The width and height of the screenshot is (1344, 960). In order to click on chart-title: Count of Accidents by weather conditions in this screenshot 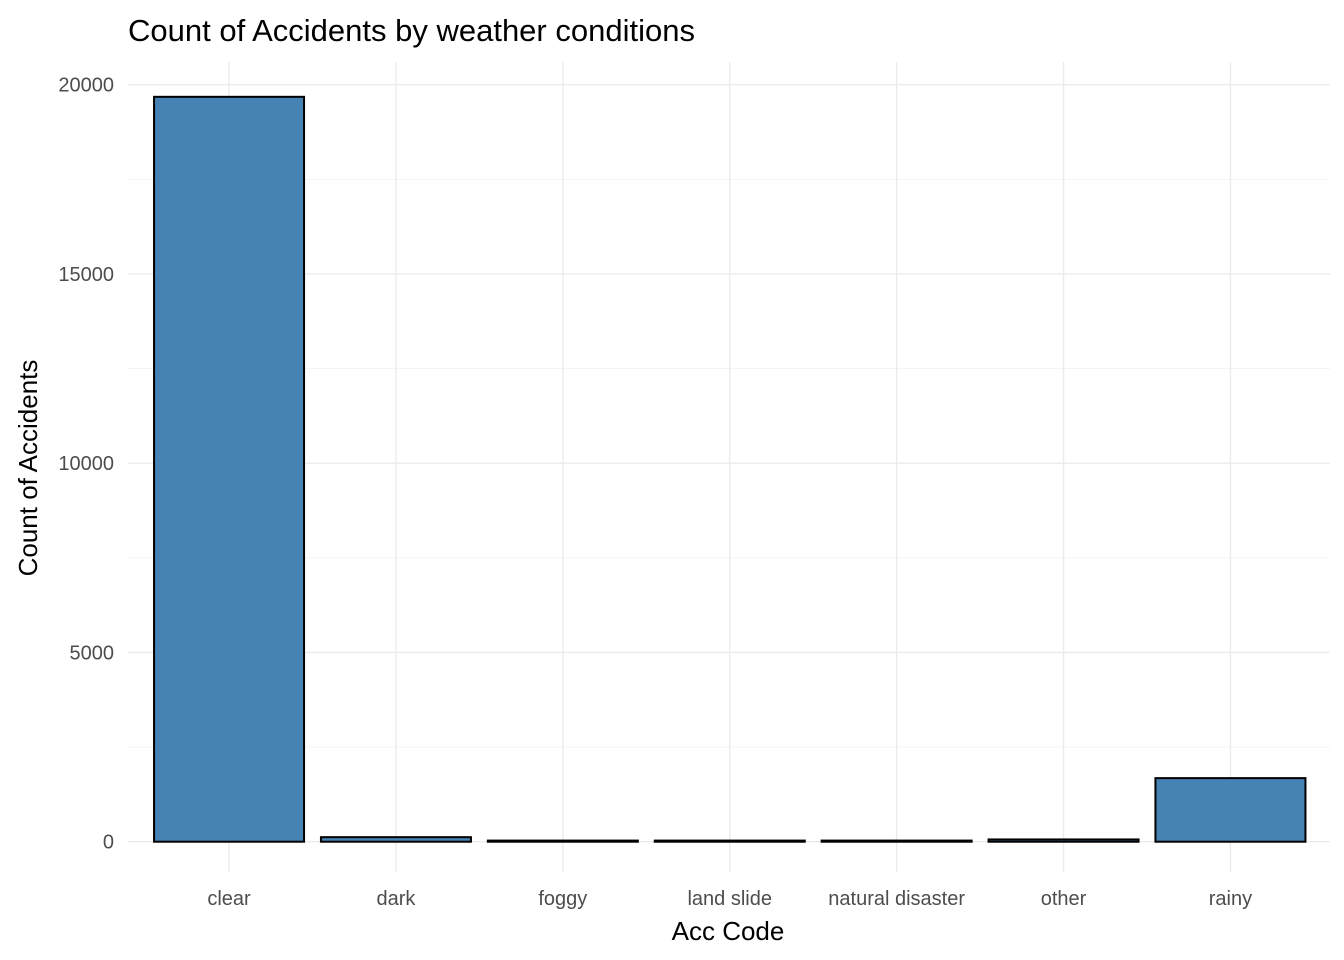, I will do `click(411, 30)`.